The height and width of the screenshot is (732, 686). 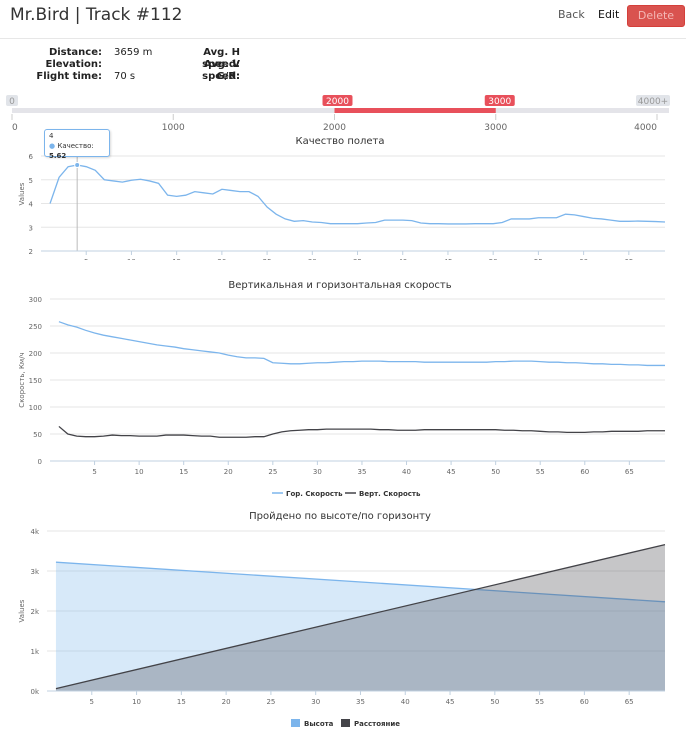 I want to click on tooltip-x-value: 4, so click(x=51, y=136).